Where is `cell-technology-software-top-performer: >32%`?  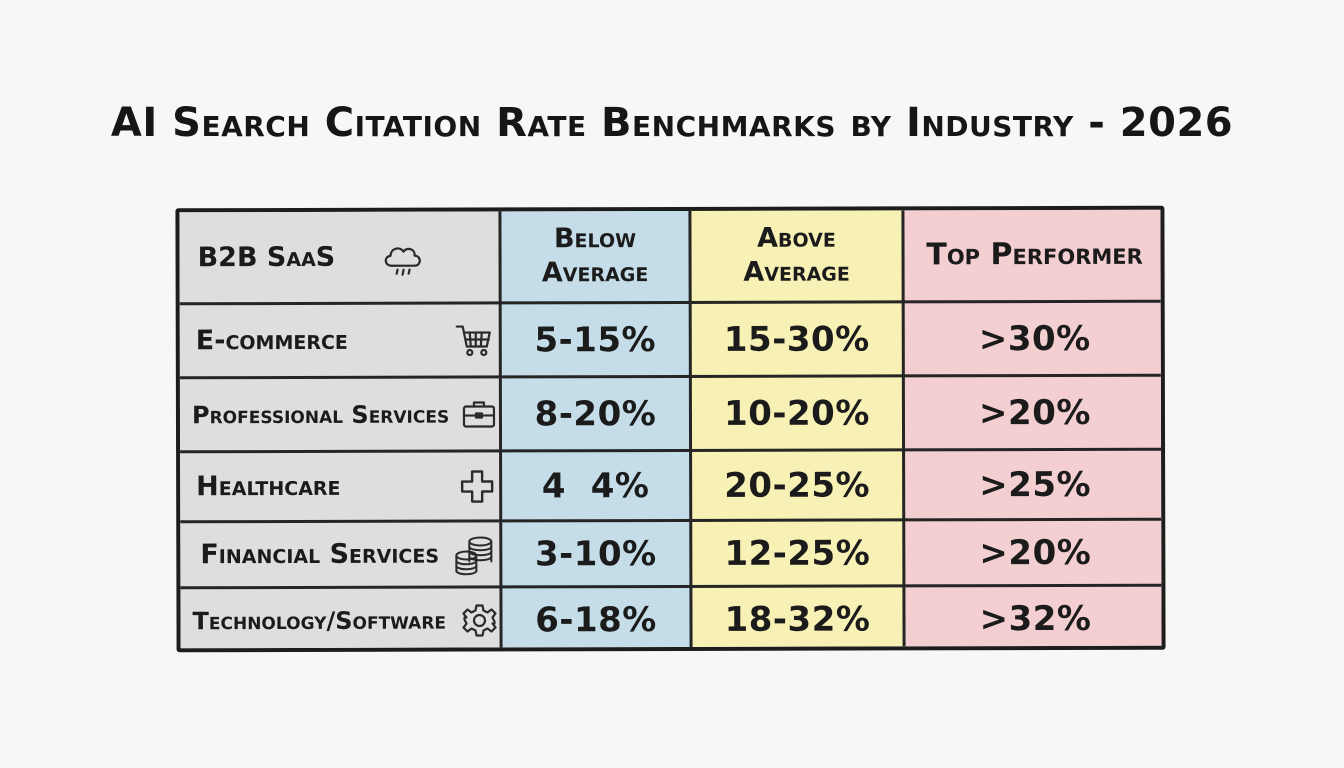
cell-technology-software-top-performer: >32% is located at coordinates (1035, 618).